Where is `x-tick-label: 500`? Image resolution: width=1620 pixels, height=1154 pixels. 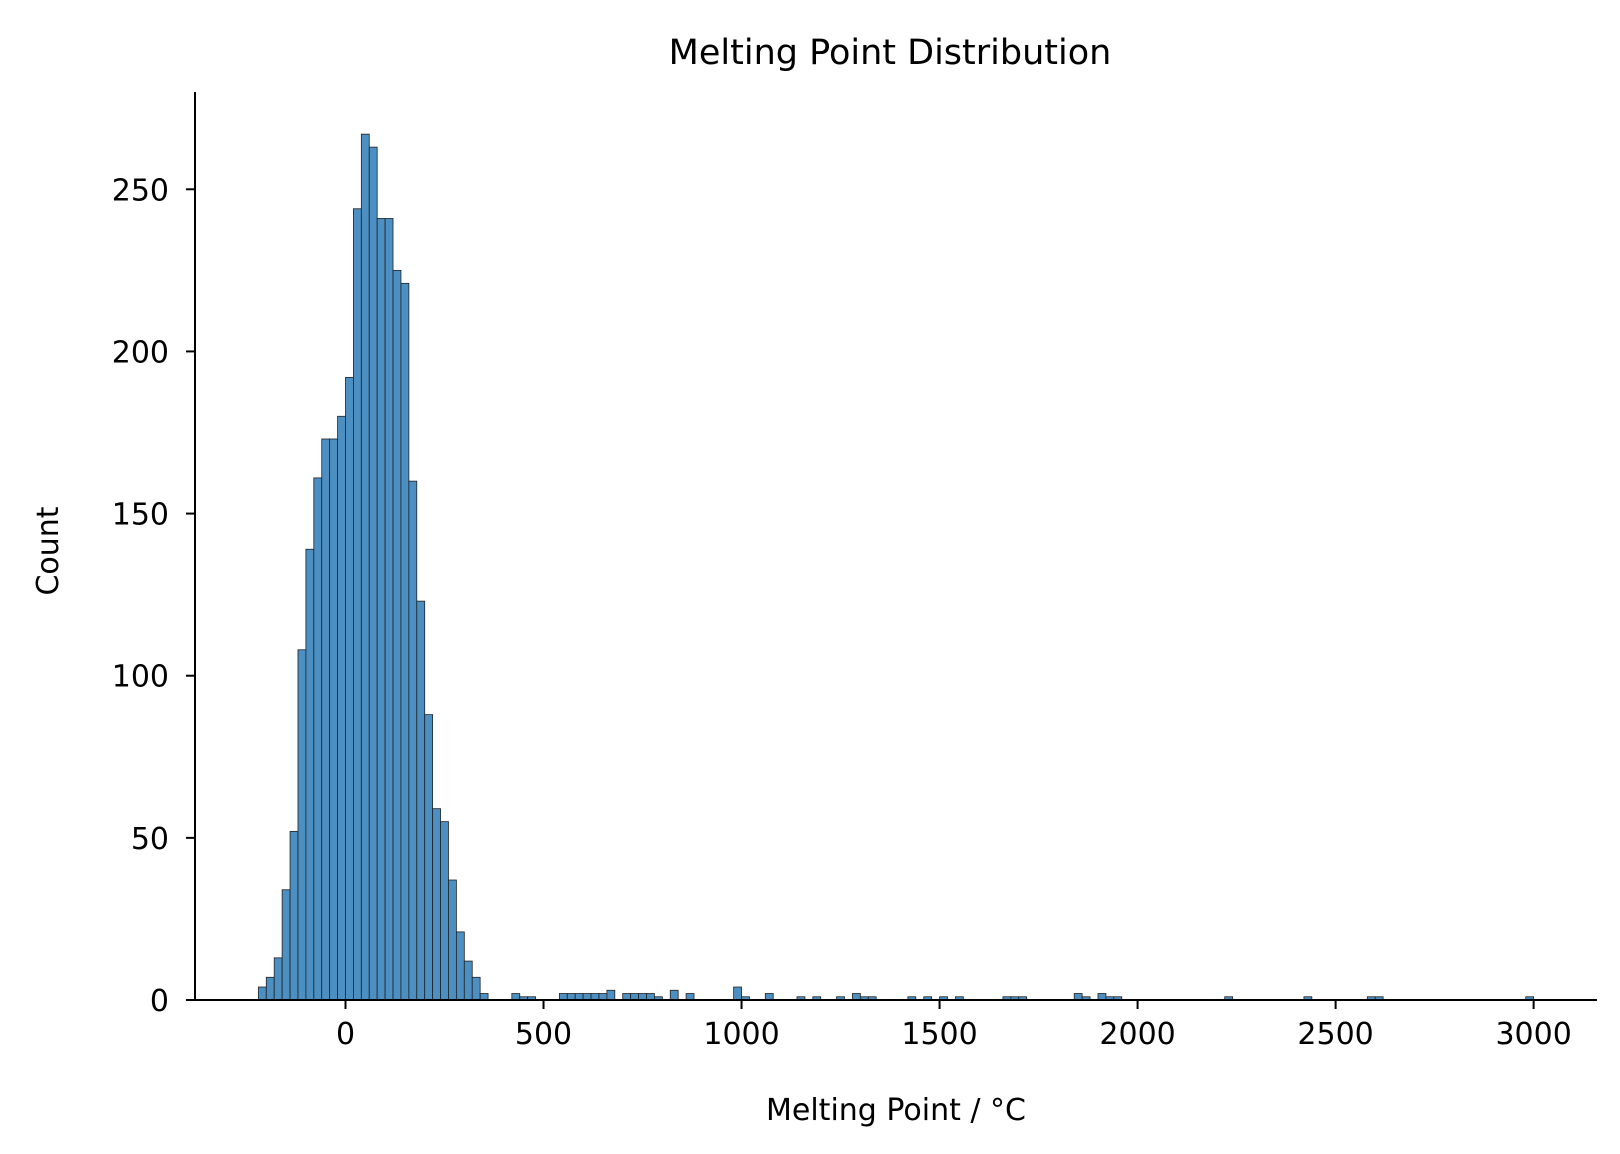
x-tick-label: 500 is located at coordinates (543, 1034).